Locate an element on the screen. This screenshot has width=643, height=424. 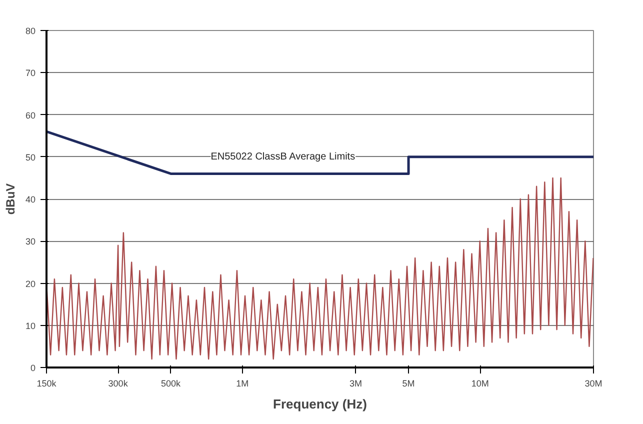
y-tick-label: 70 is located at coordinates (30, 73).